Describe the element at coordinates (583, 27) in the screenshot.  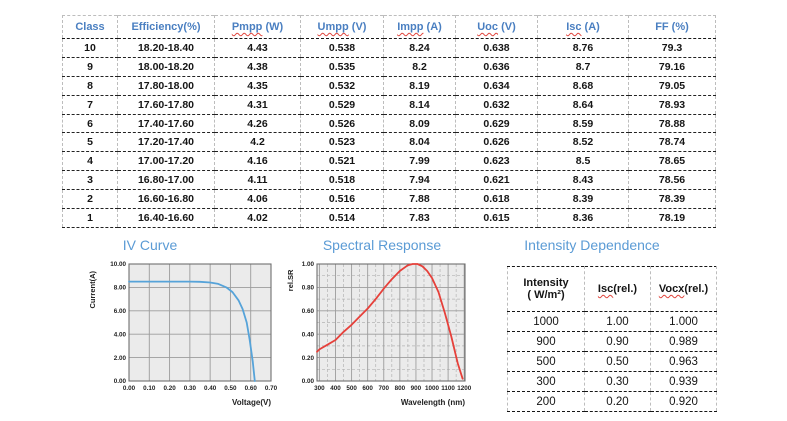
I see `column-header-isc: Isc (A)` at that location.